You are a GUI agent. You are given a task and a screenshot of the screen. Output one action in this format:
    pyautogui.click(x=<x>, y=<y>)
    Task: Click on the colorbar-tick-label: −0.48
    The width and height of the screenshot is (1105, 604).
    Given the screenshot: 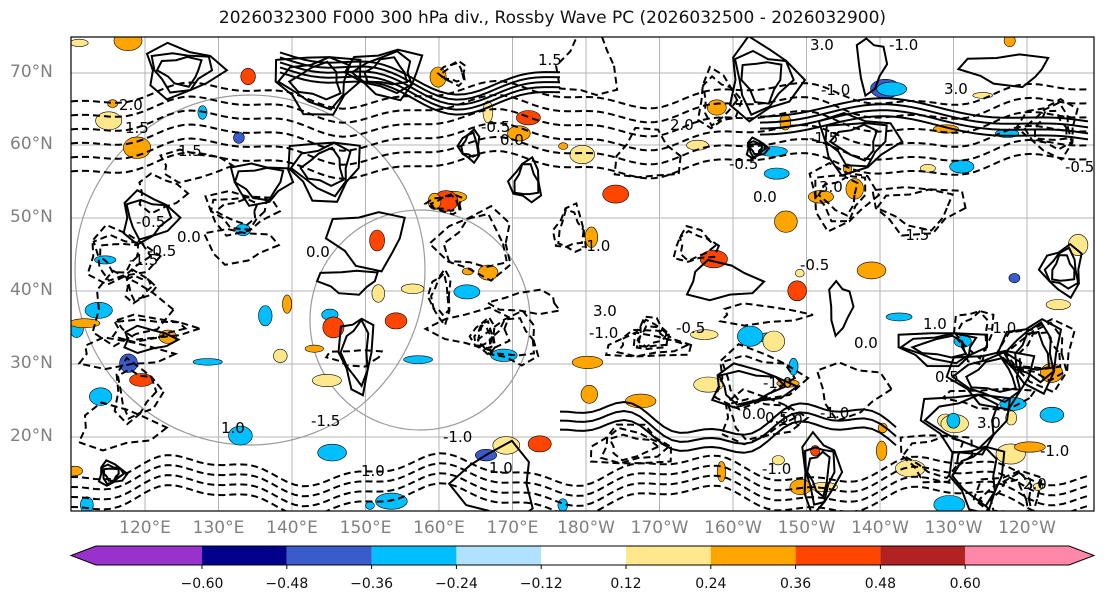 What is the action you would take?
    pyautogui.click(x=287, y=584)
    